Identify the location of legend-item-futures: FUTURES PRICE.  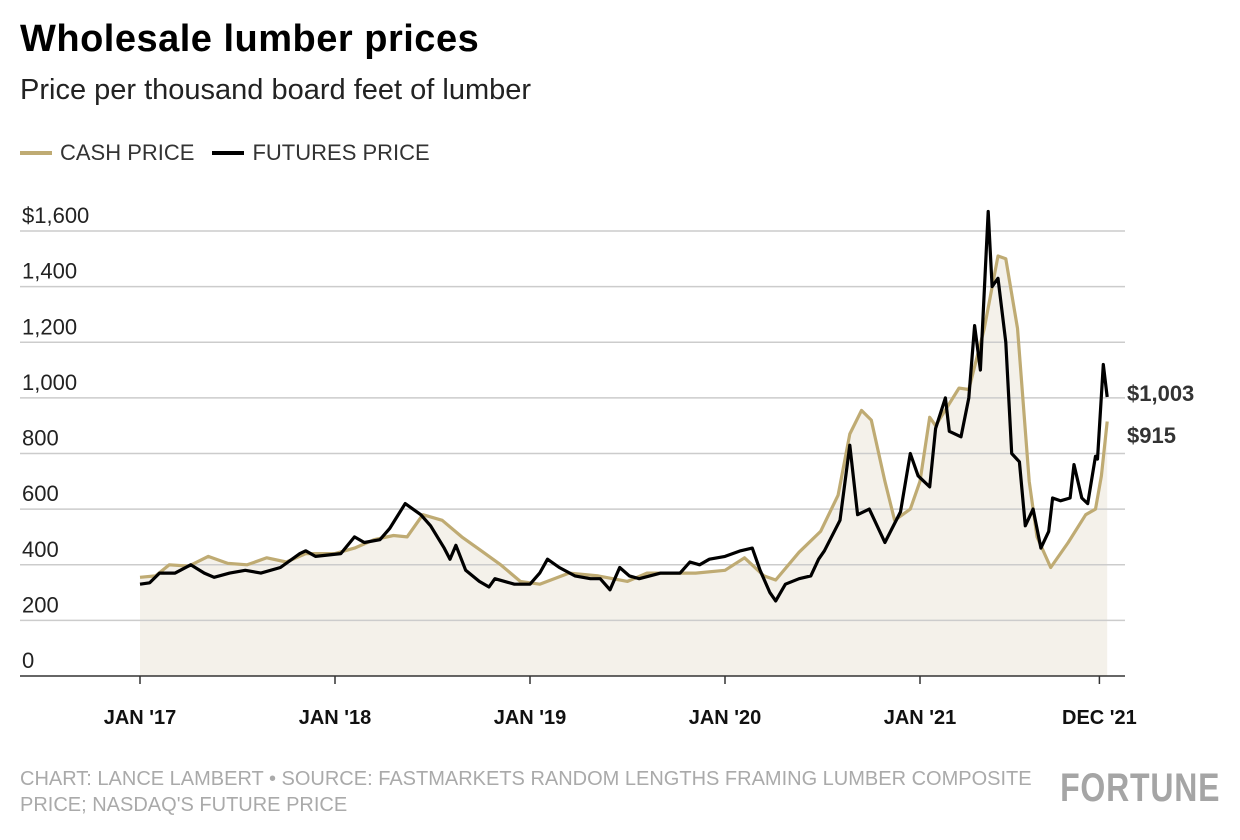
(321, 153).